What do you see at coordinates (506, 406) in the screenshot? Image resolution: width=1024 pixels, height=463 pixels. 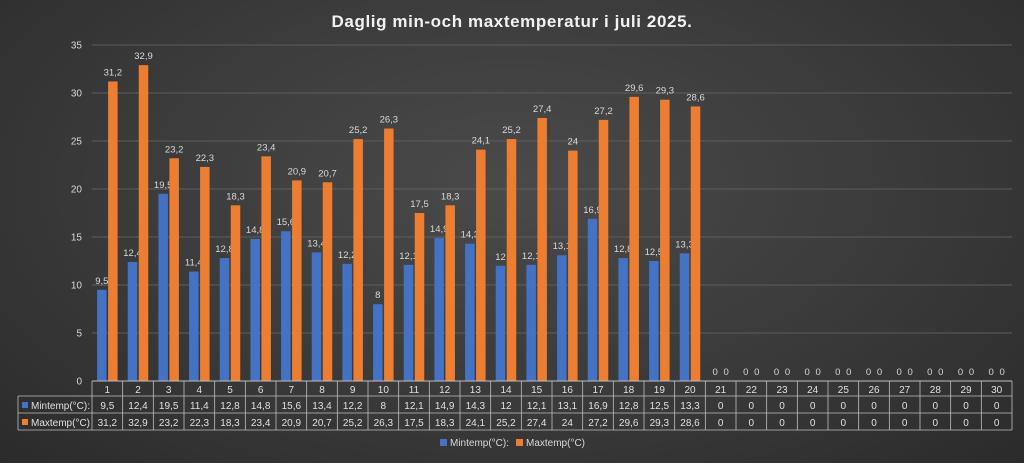 I see `table-cell: 12` at bounding box center [506, 406].